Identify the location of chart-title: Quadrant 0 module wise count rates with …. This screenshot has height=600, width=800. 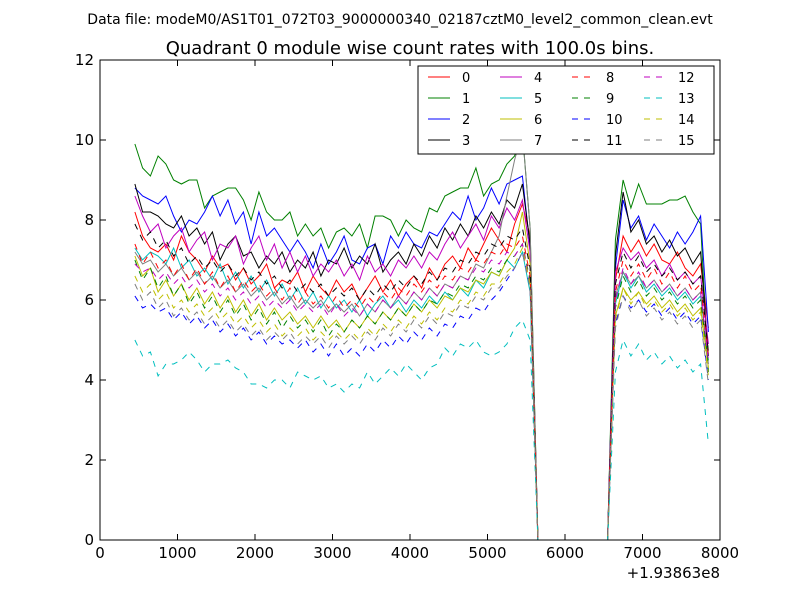
(410, 48).